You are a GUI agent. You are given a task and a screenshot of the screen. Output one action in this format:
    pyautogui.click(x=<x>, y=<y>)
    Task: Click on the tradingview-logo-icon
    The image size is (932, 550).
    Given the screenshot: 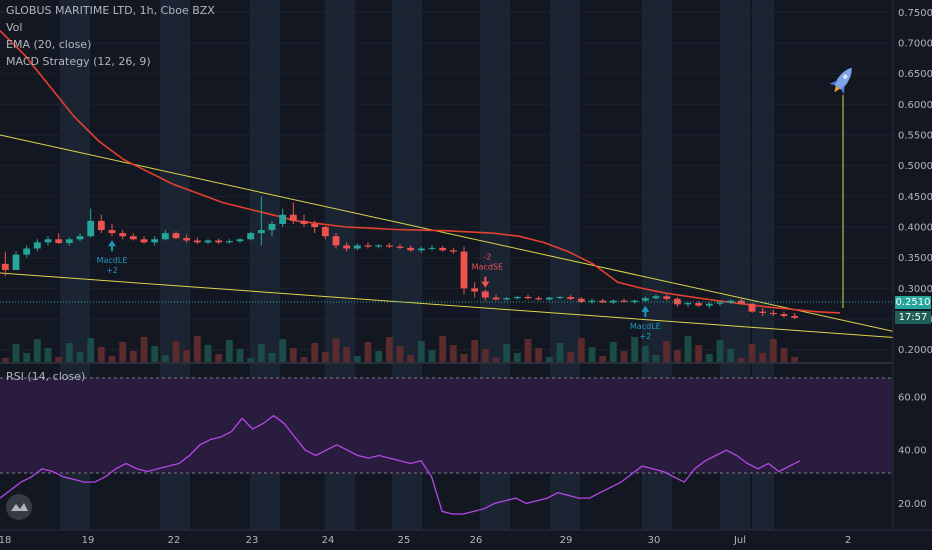 What is the action you would take?
    pyautogui.click(x=19, y=507)
    